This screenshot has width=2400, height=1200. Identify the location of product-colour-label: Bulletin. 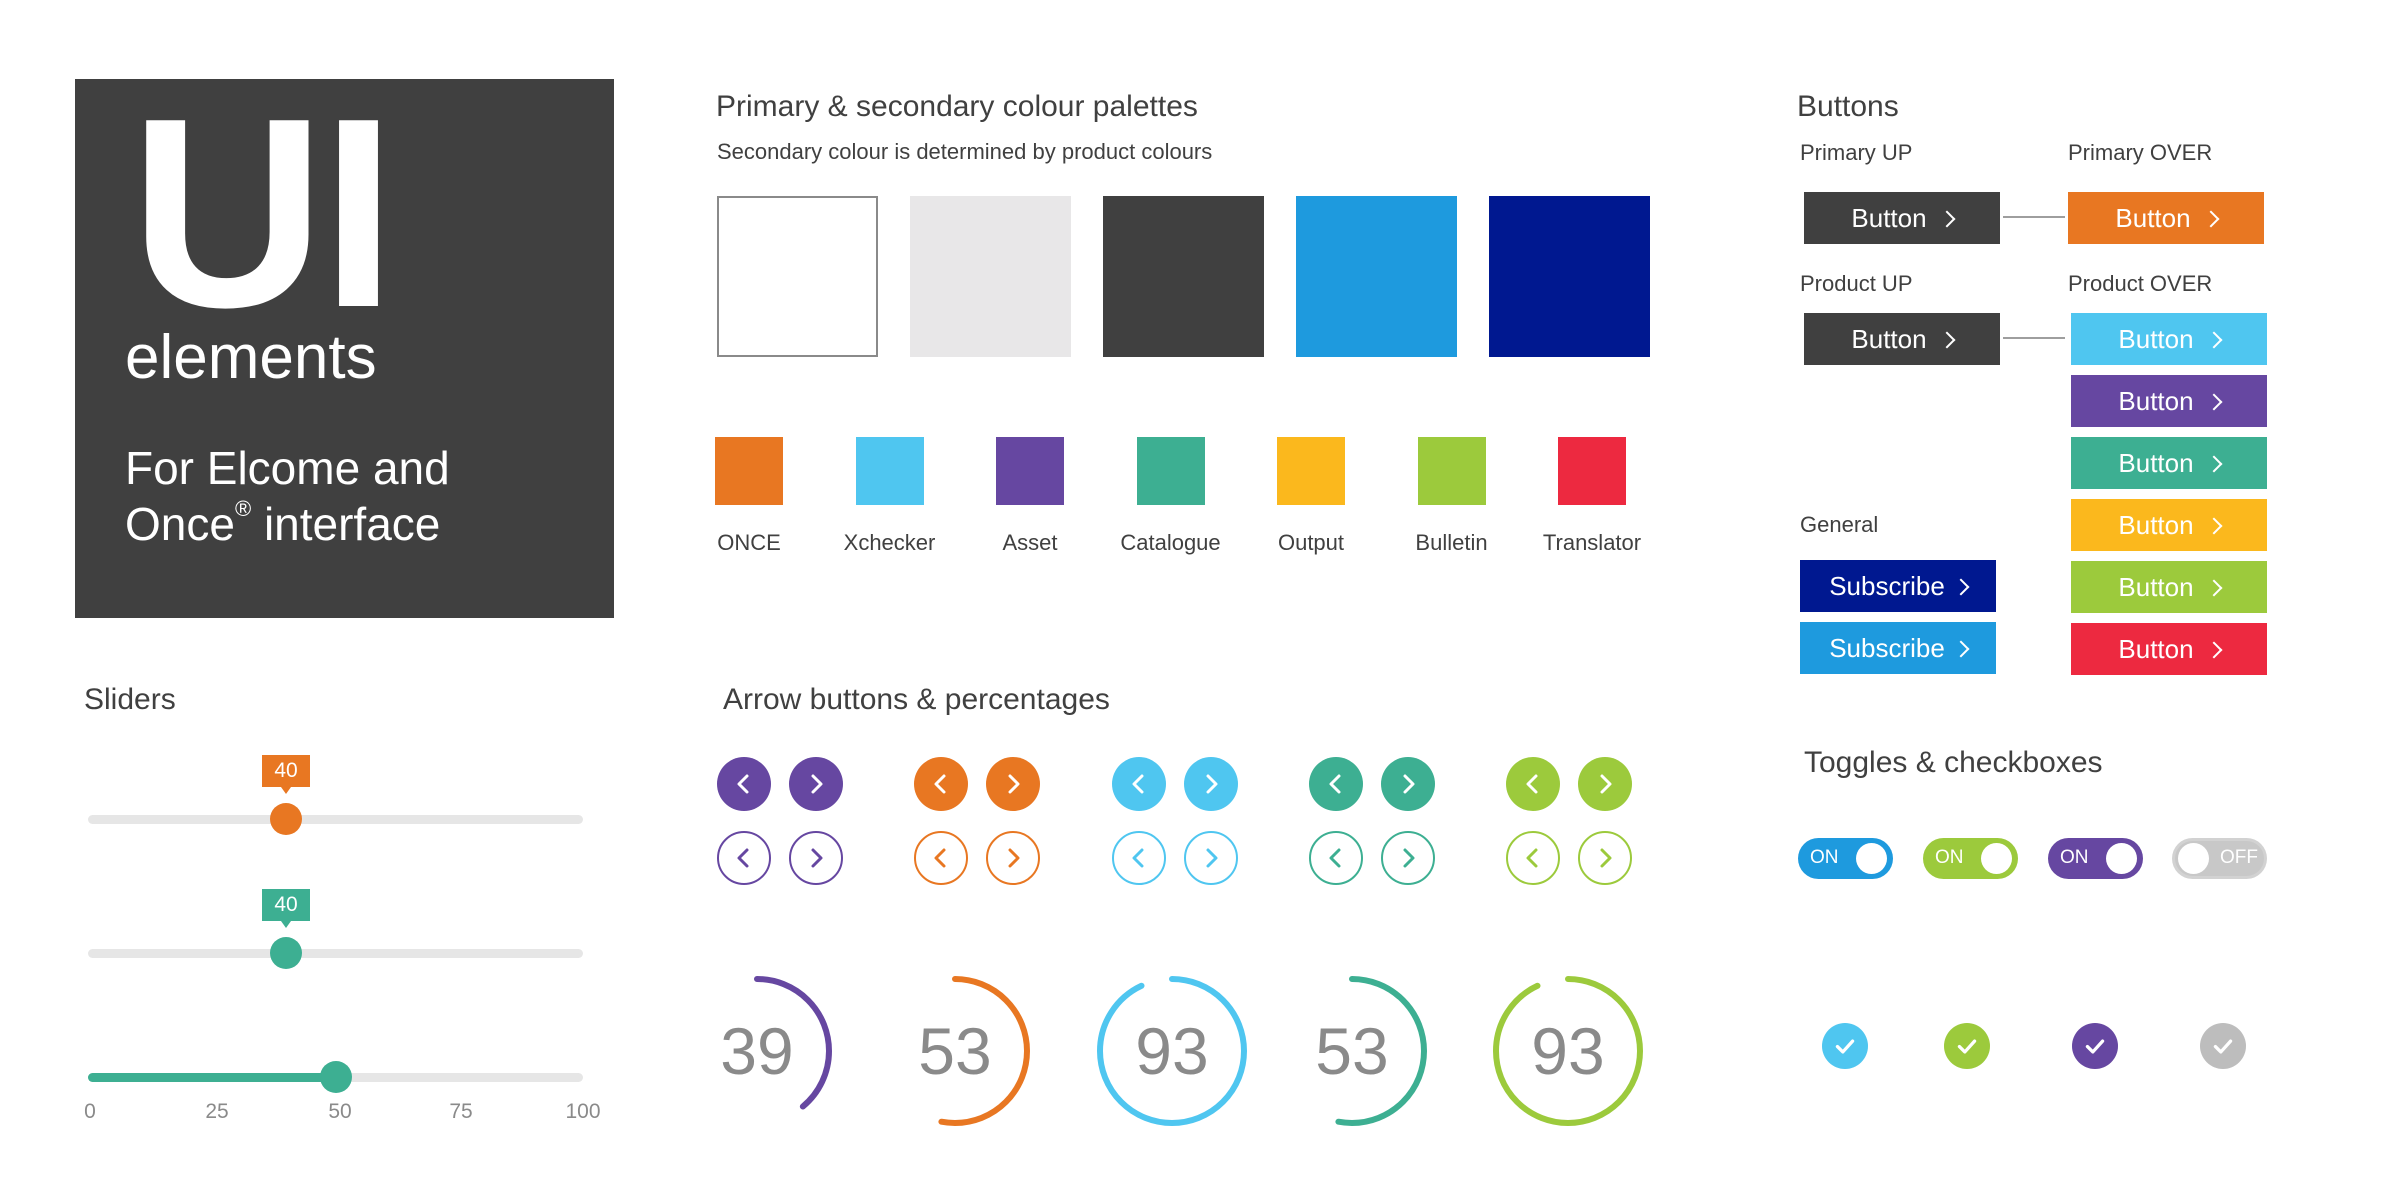
(1451, 542).